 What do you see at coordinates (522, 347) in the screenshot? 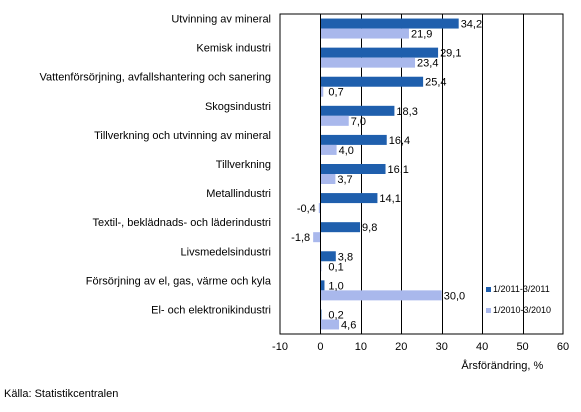
I see `x-tick-label: 50` at bounding box center [522, 347].